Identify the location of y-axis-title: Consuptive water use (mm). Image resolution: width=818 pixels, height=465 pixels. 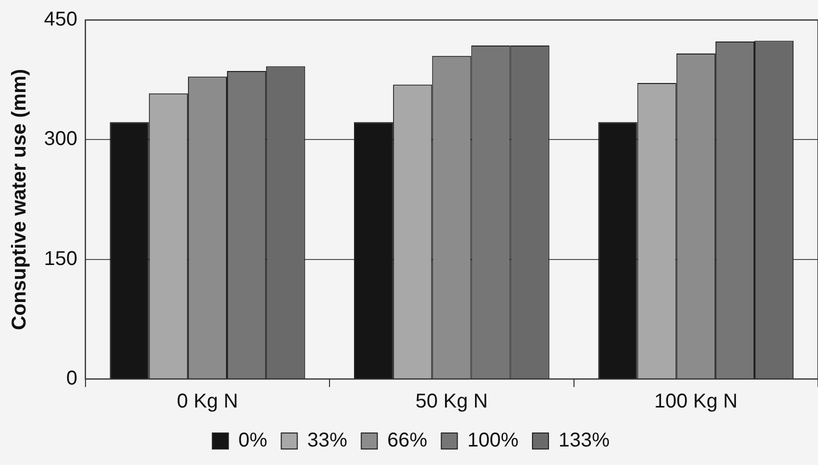
(19, 199).